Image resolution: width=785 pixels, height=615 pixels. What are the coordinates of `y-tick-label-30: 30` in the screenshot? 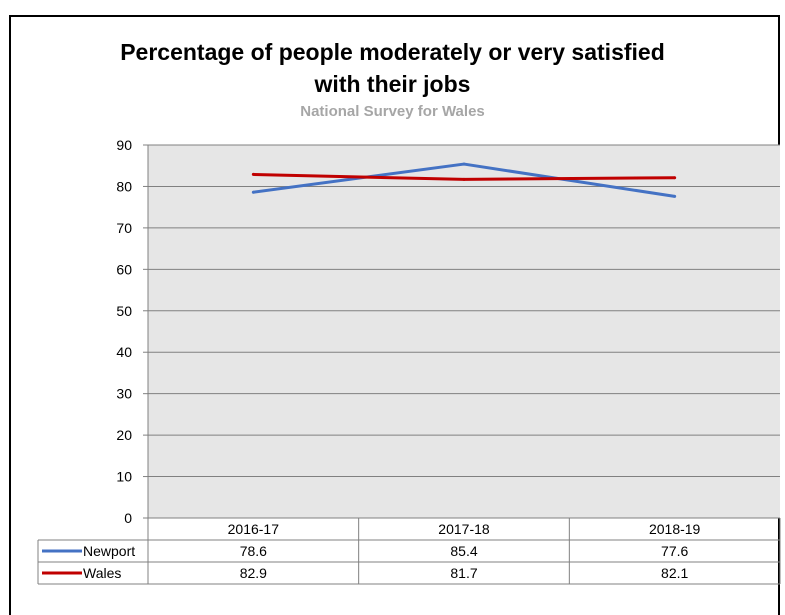 It's located at (124, 394).